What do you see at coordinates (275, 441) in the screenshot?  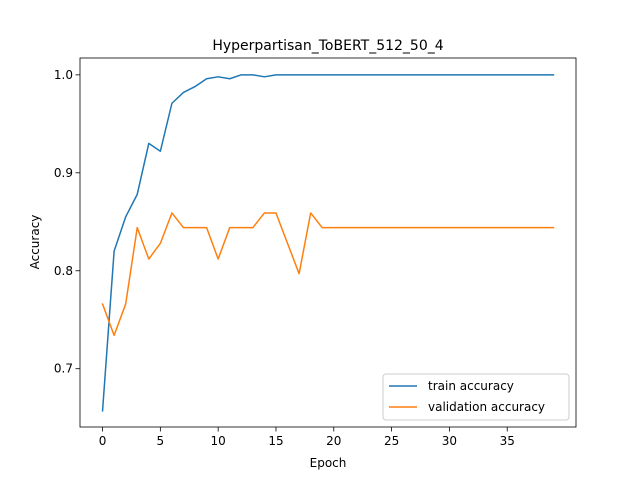 I see `x-tick-label: 15` at bounding box center [275, 441].